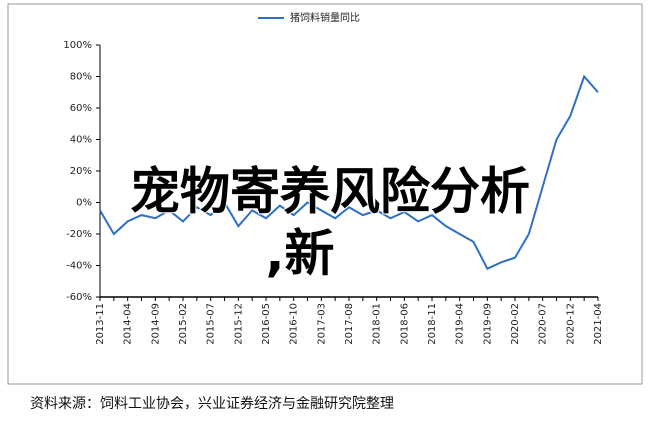 This screenshot has width=650, height=440. Describe the element at coordinates (79, 297) in the screenshot. I see `y-tick-label: -60%` at that location.